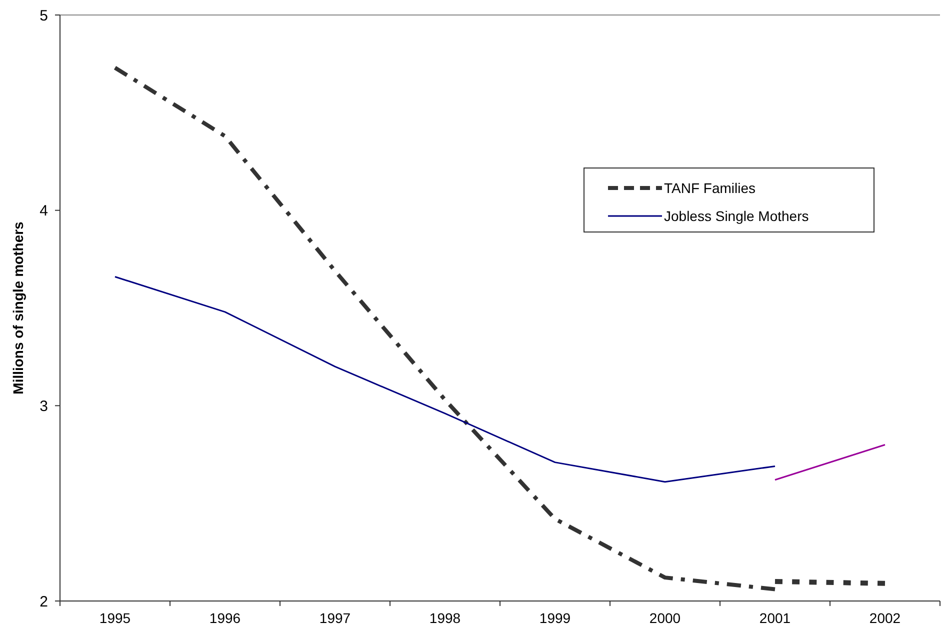 The height and width of the screenshot is (637, 949). I want to click on legend-label: TANF Families, so click(710, 188).